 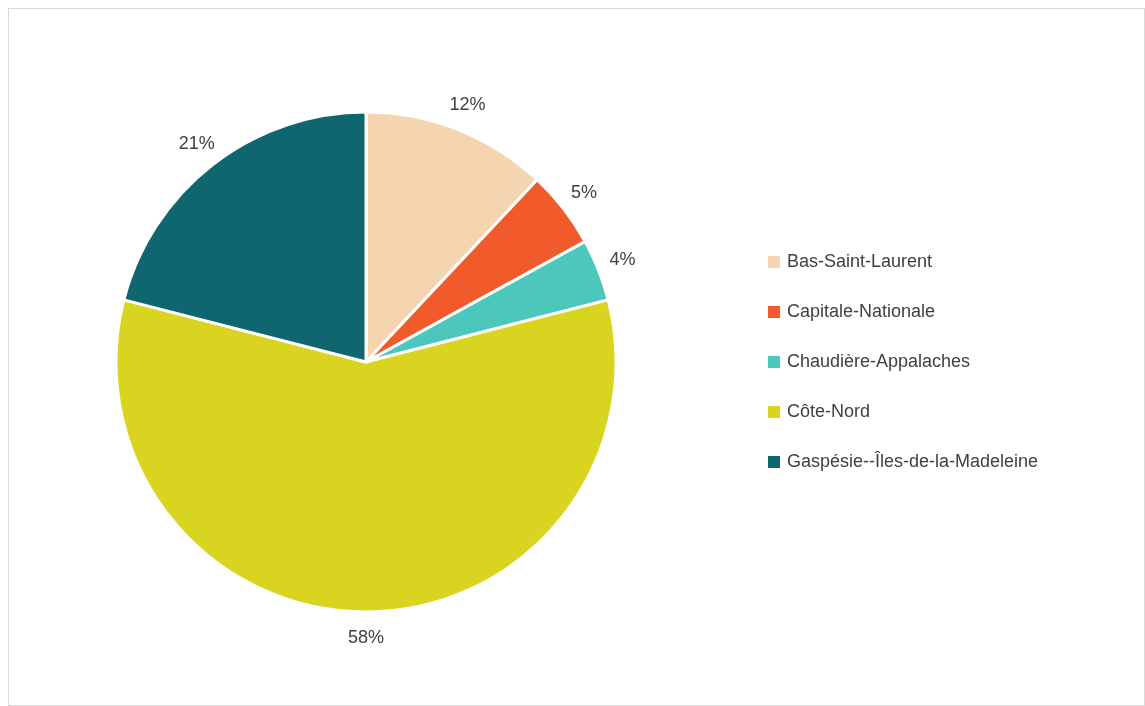 What do you see at coordinates (196, 142) in the screenshot?
I see `data-label: 21%` at bounding box center [196, 142].